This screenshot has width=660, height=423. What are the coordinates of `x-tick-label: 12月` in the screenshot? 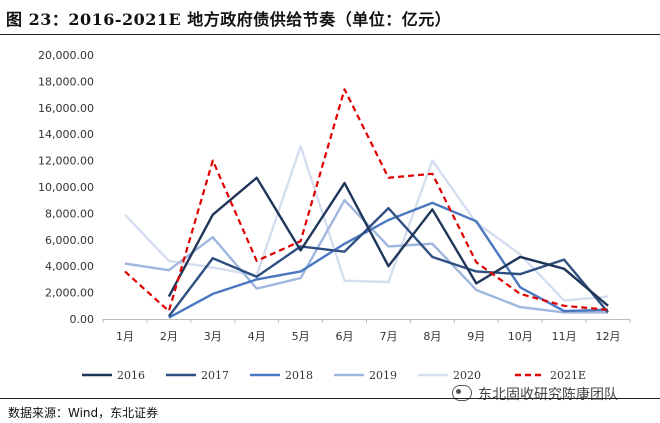 It's located at (608, 336).